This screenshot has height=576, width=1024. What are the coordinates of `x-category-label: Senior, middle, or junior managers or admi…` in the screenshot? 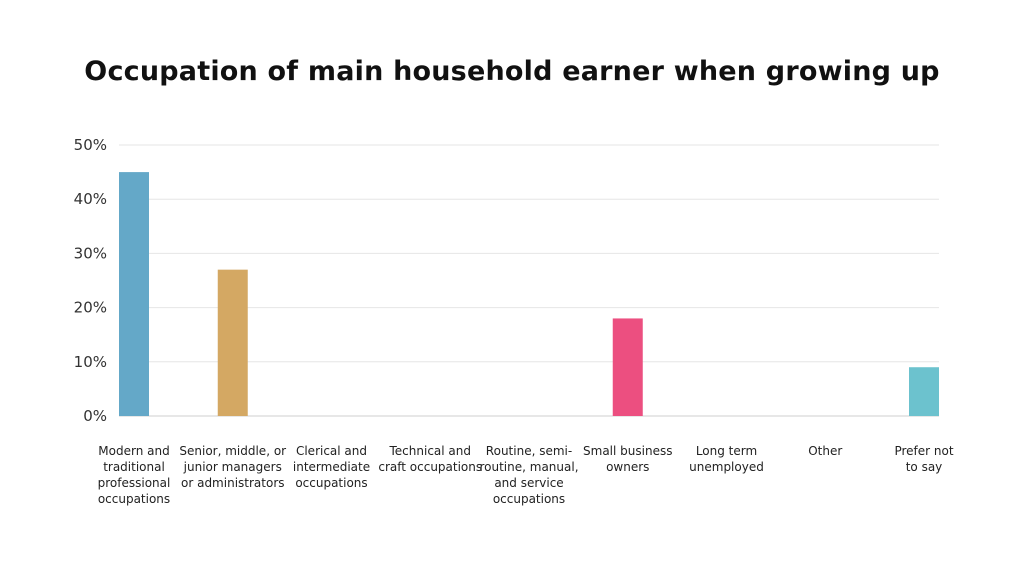 It's located at (232, 467).